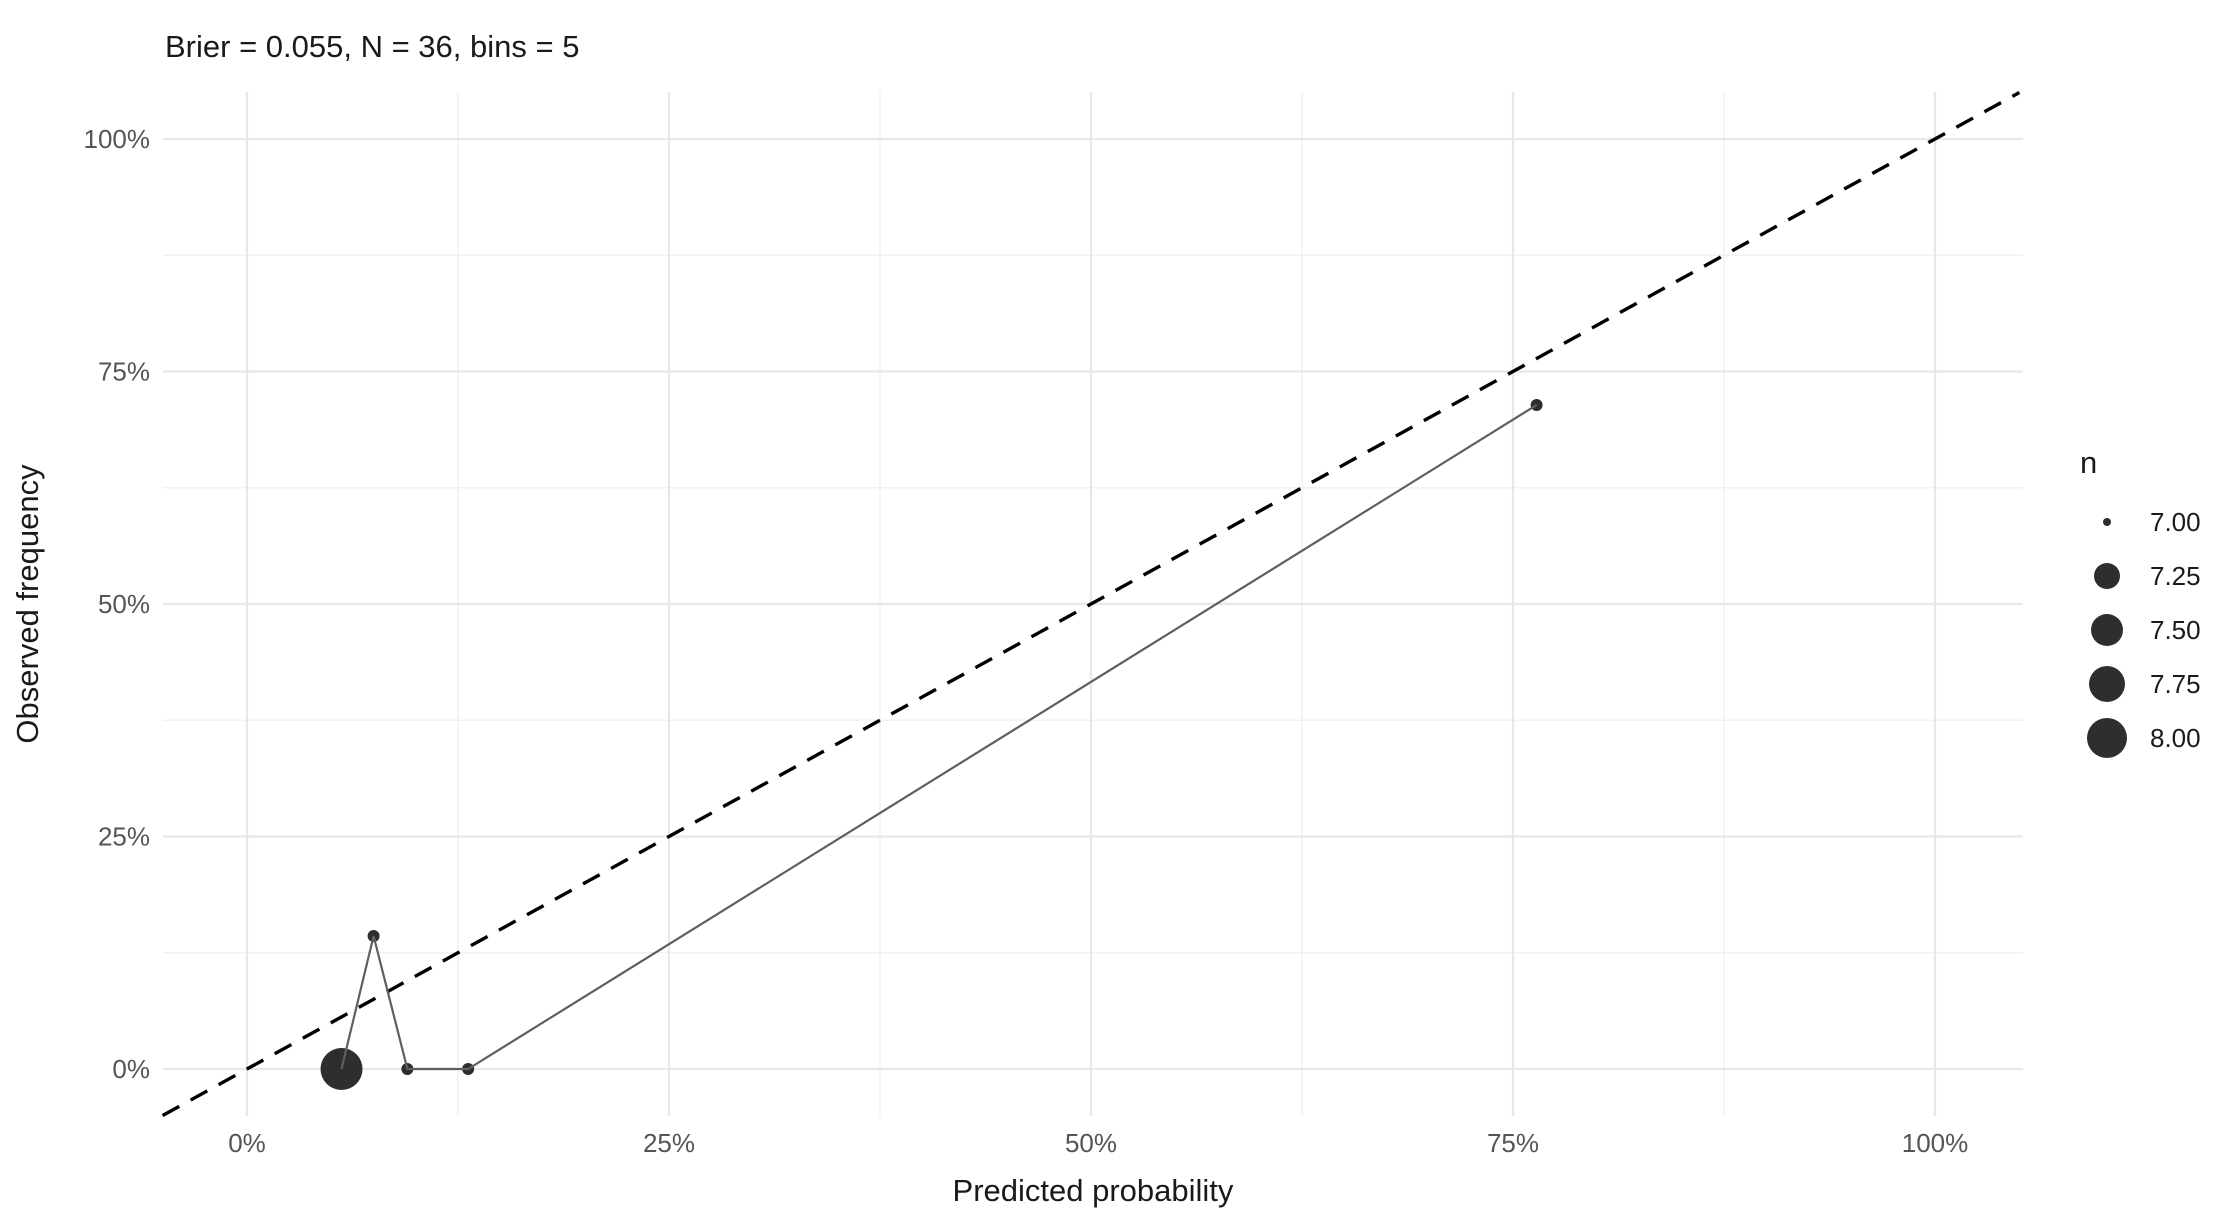 Image resolution: width=2233 pixels, height=1227 pixels. What do you see at coordinates (1091, 1143) in the screenshot?
I see `x-tick-label: 50%` at bounding box center [1091, 1143].